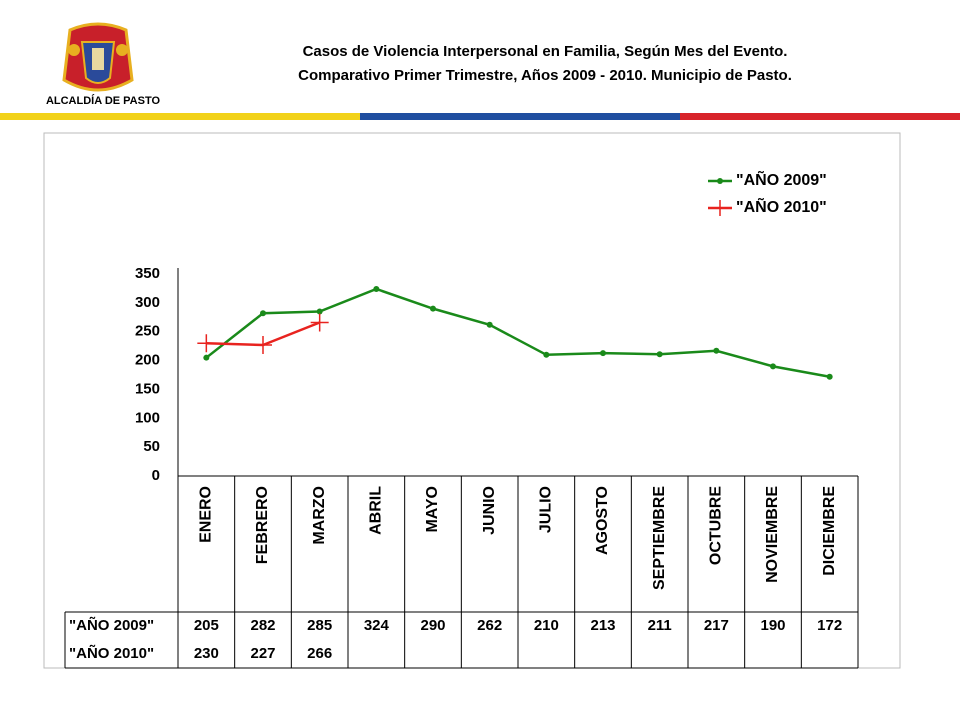 The image size is (960, 725). I want to click on table-value: 190, so click(772, 625).